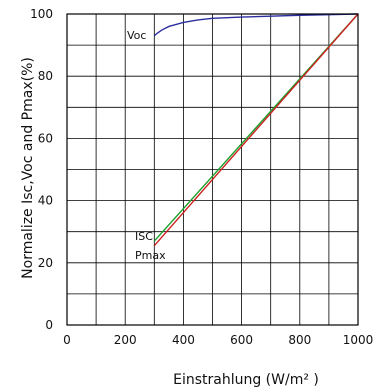 This screenshot has width=378, height=392. What do you see at coordinates (146, 145) in the screenshot?
I see `series-labels: Voc ISC Pmax` at bounding box center [146, 145].